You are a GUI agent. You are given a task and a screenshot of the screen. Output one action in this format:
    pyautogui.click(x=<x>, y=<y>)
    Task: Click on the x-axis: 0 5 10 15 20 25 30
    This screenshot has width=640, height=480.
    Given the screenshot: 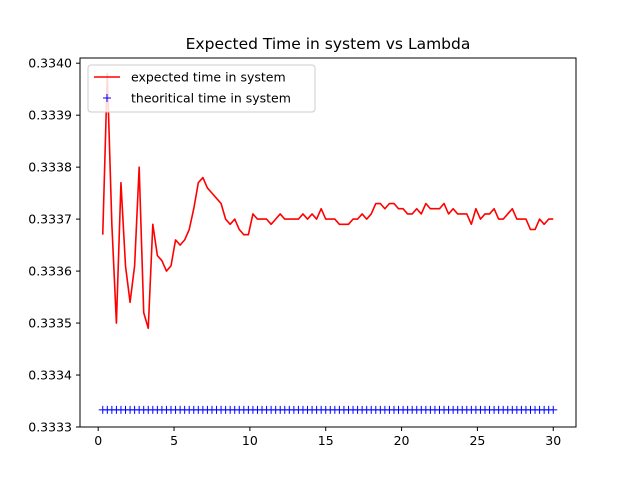 What is the action you would take?
    pyautogui.click(x=327, y=437)
    